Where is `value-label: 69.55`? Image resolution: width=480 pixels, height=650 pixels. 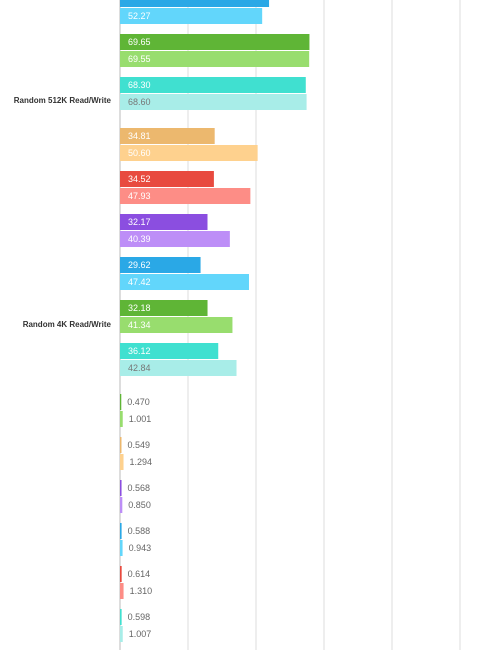
value-label: 69.55 is located at coordinates (139, 59).